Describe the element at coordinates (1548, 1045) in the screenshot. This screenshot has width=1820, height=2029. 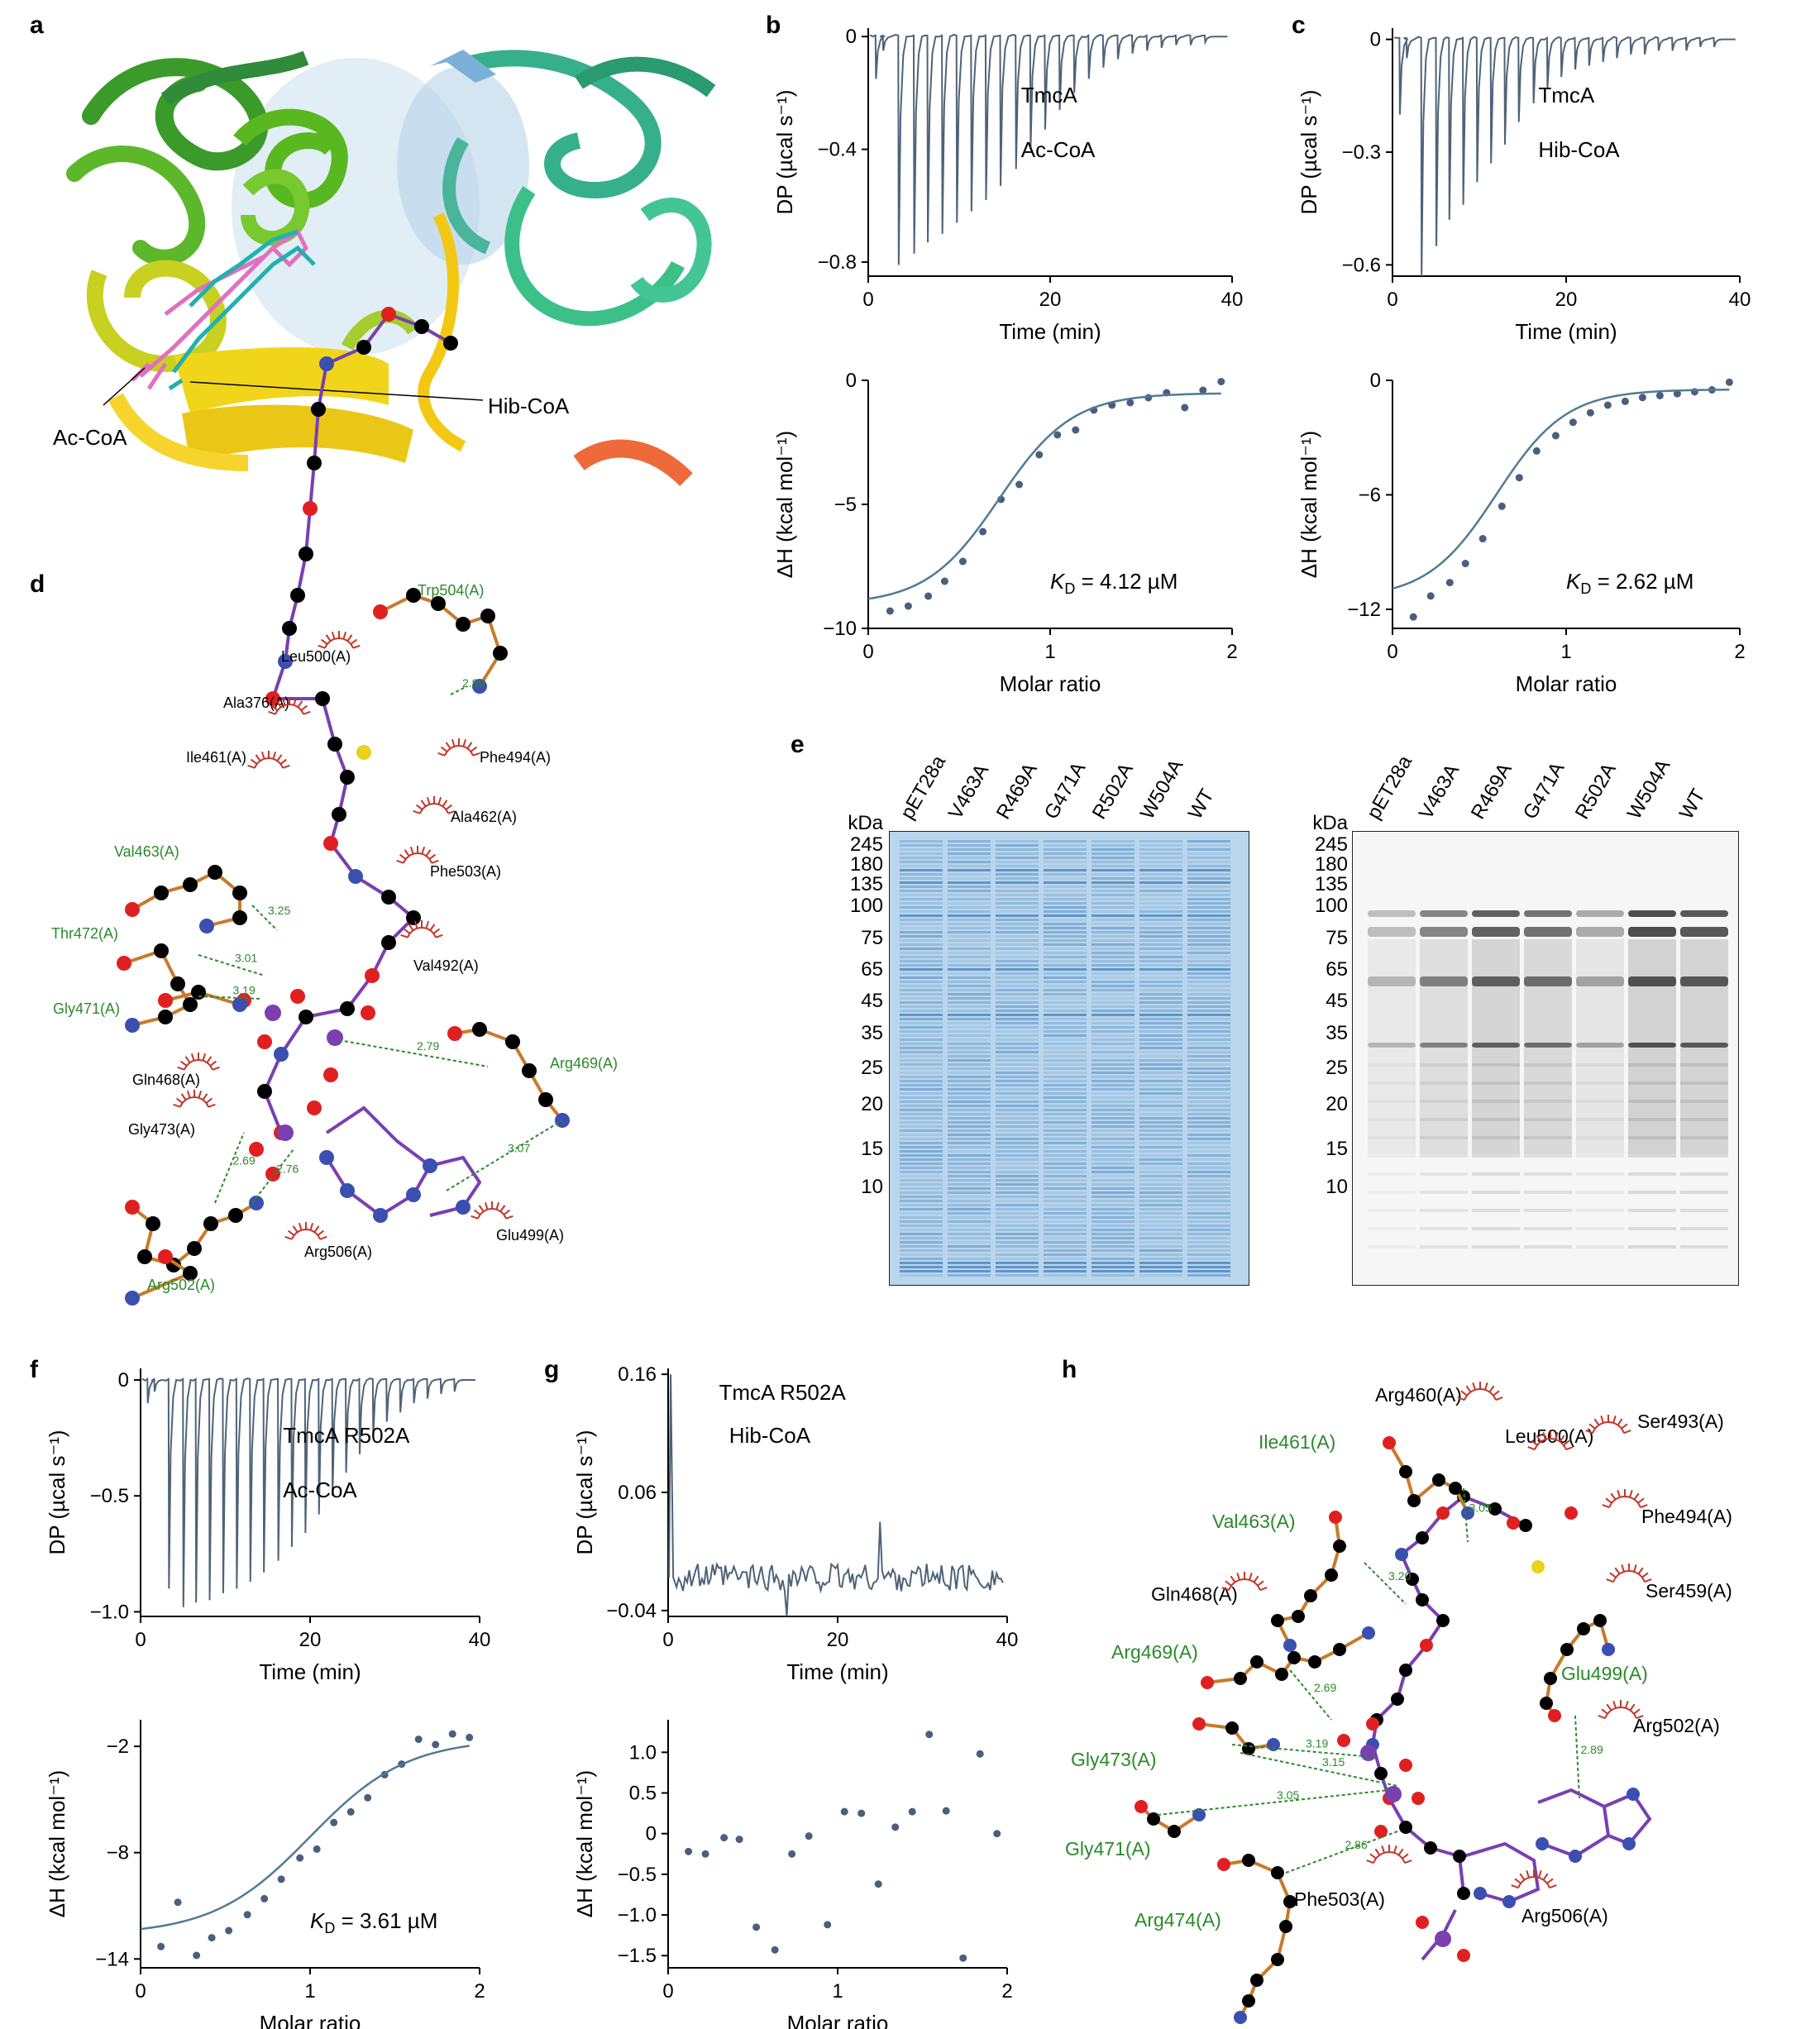
I see `gel2-band` at that location.